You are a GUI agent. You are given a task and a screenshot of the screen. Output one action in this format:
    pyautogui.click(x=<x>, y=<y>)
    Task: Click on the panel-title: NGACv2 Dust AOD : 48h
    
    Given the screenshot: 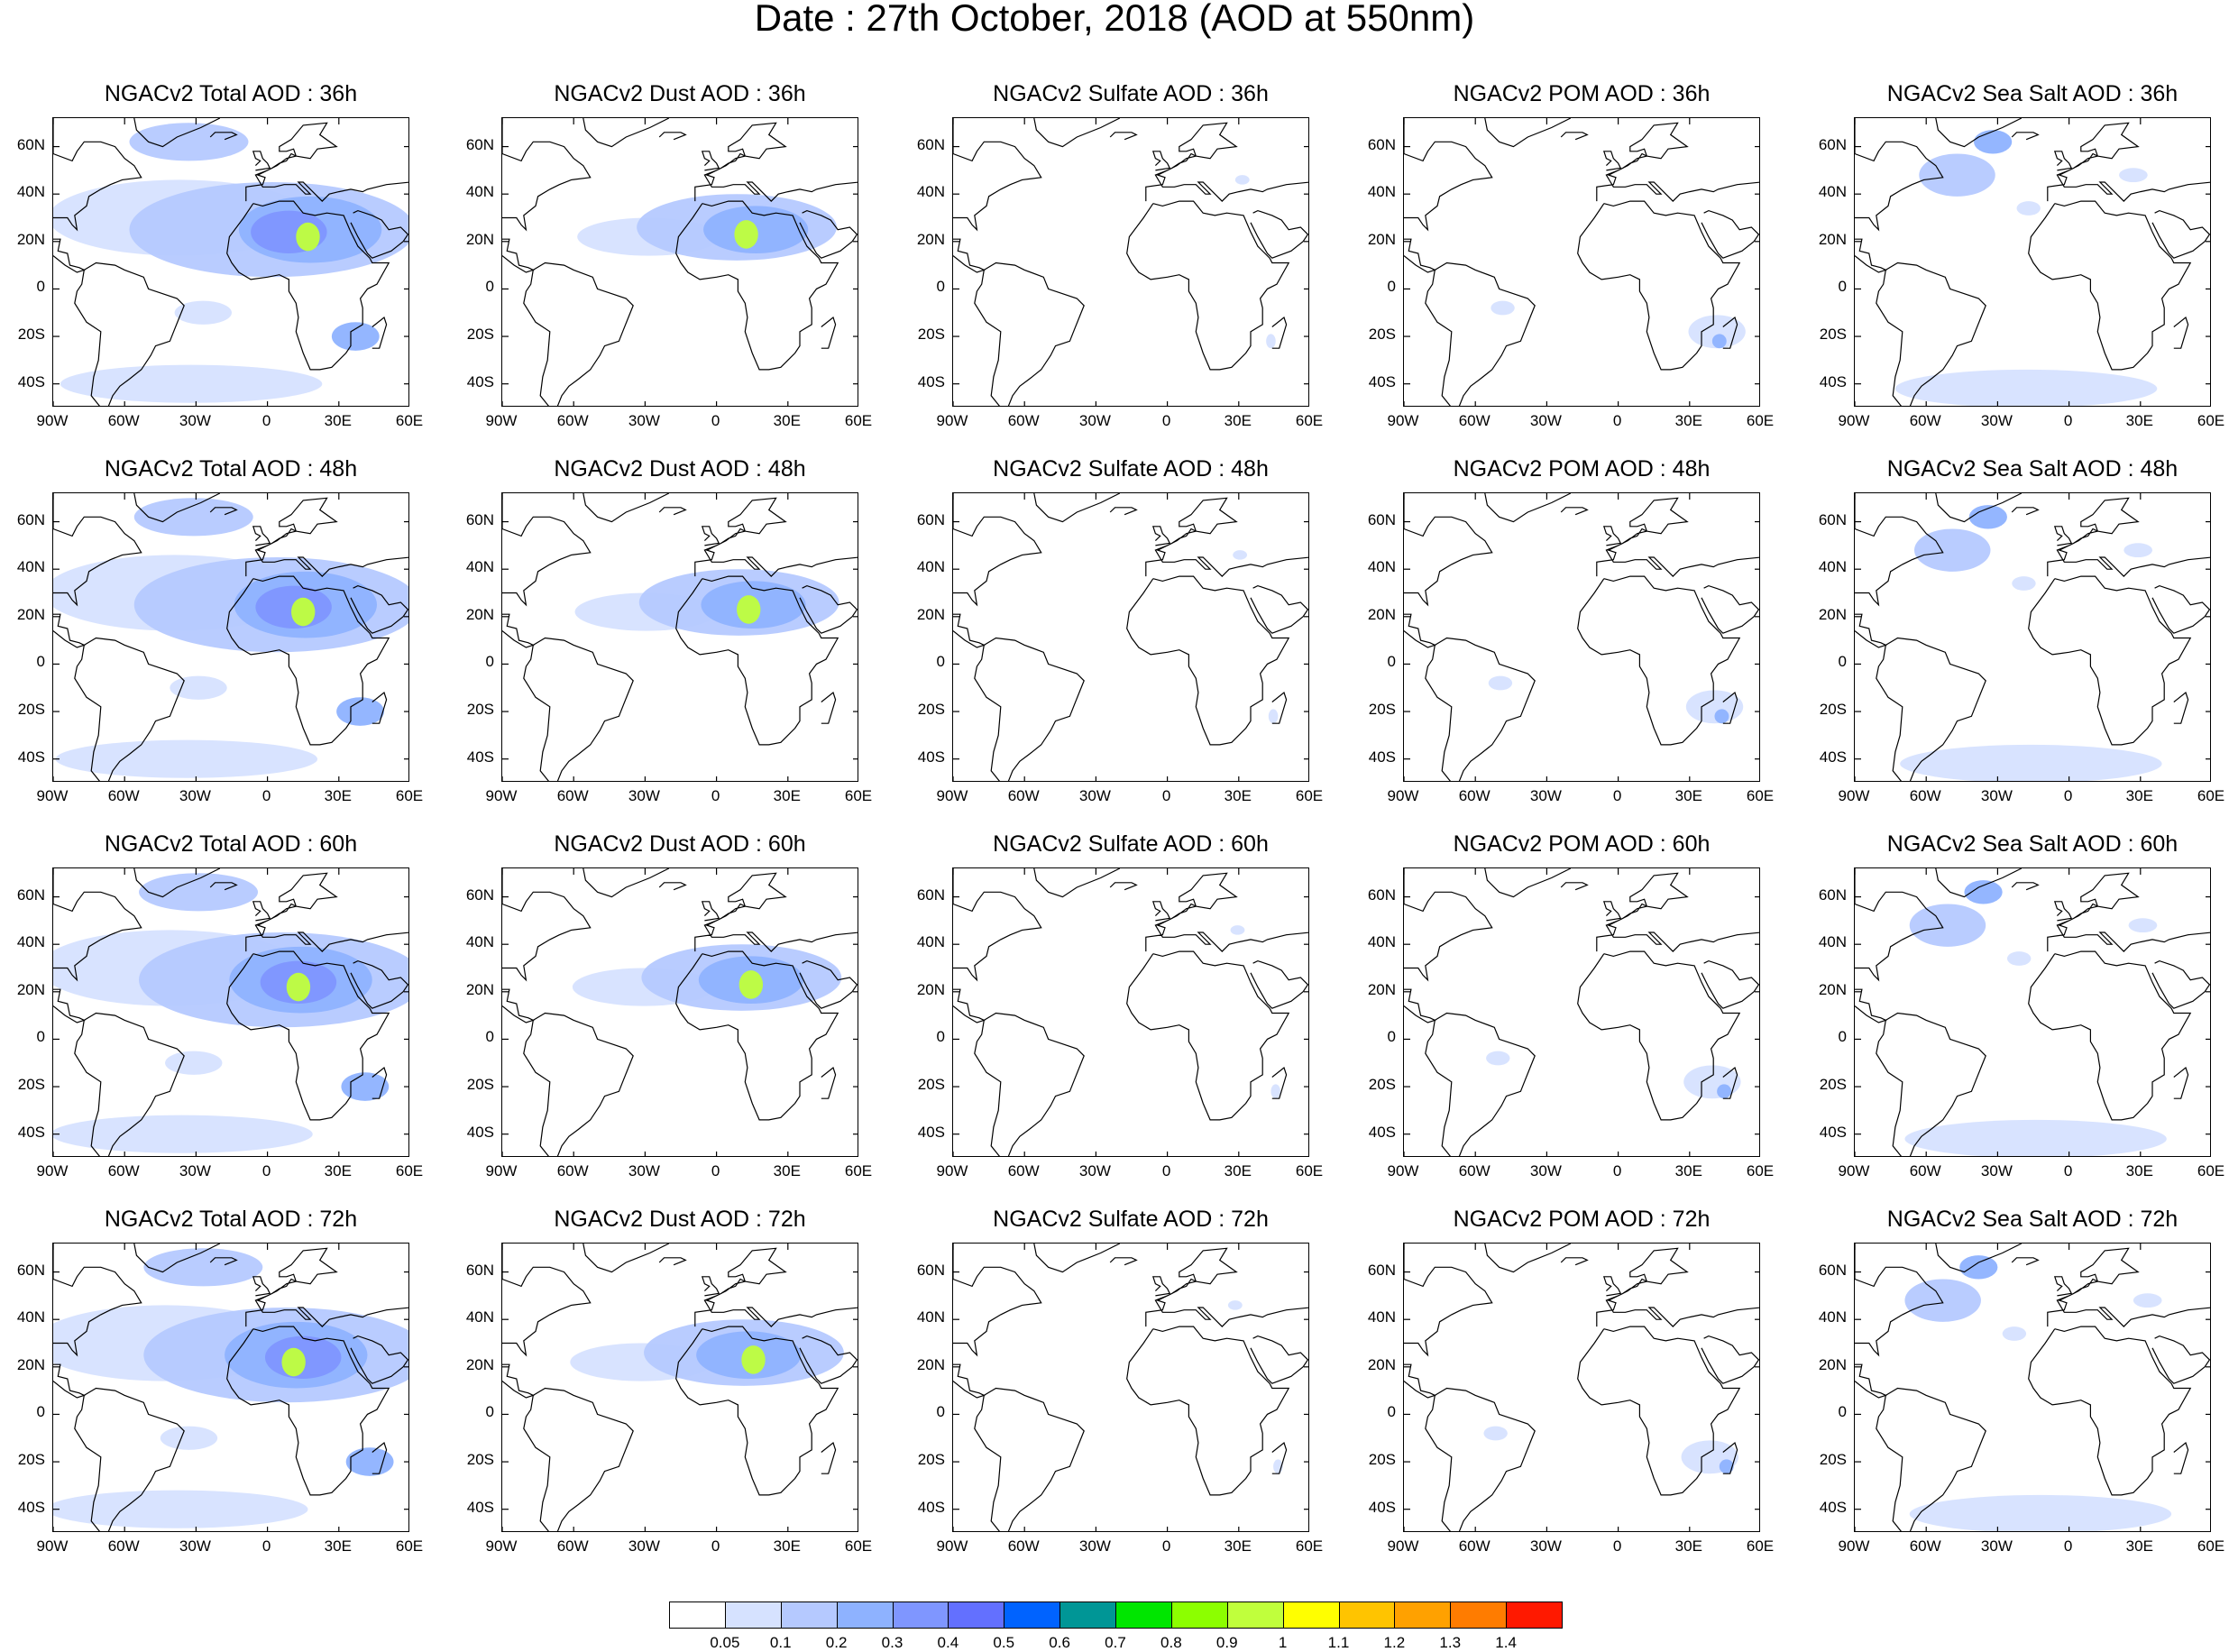 What is the action you would take?
    pyautogui.click(x=680, y=469)
    